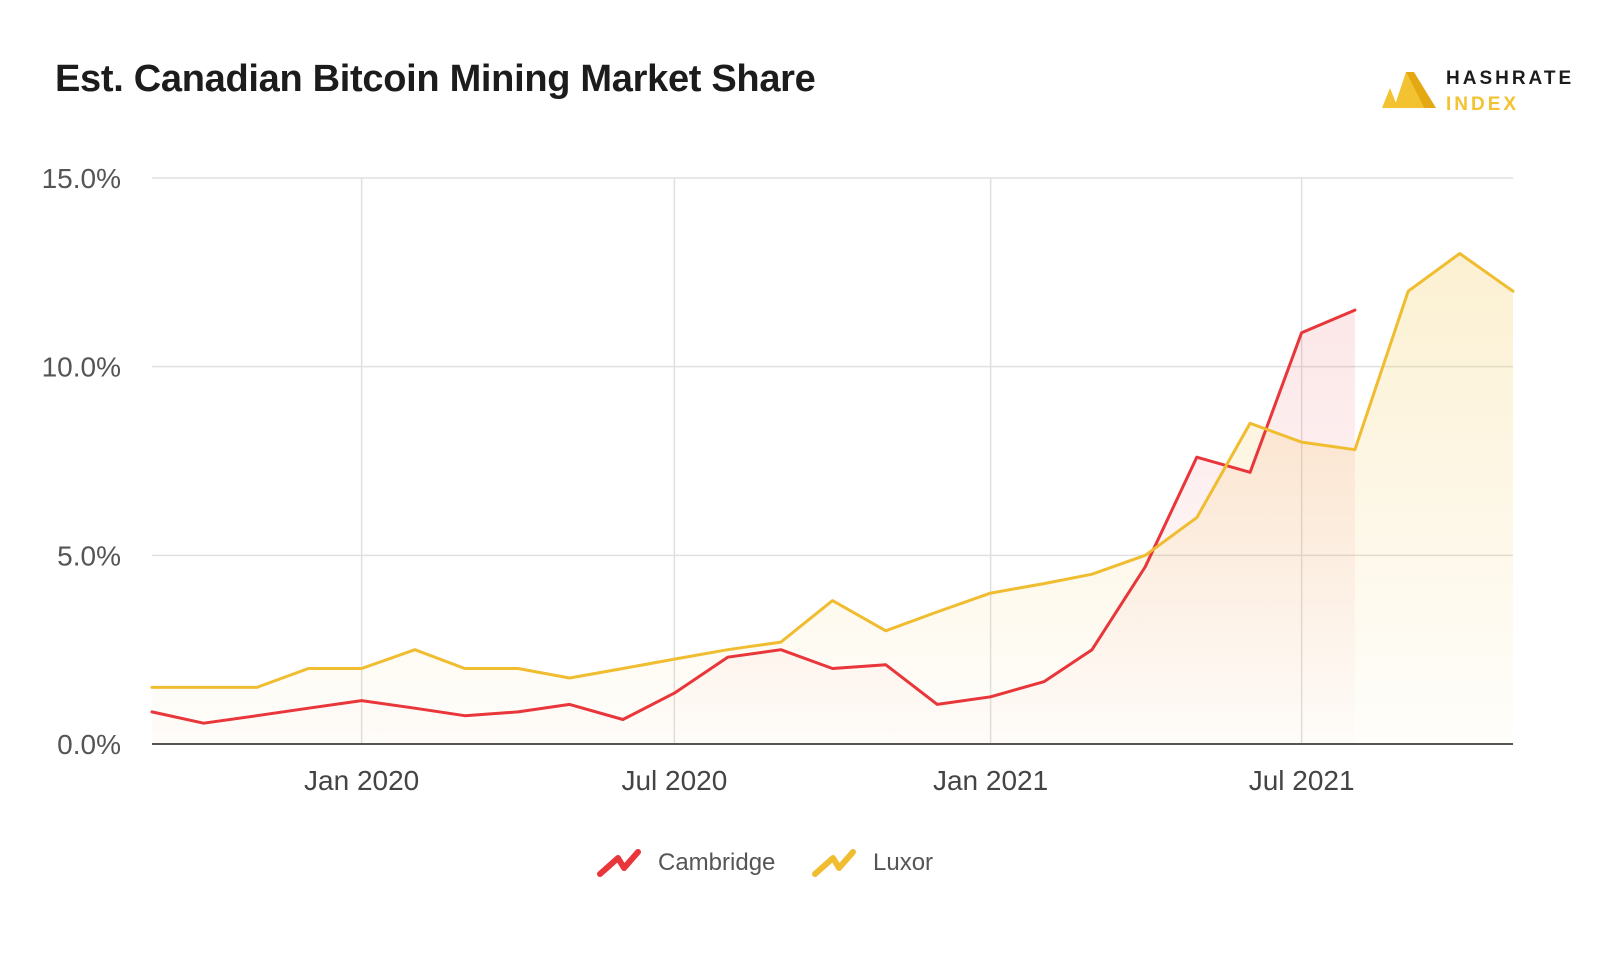  I want to click on y-tick-label: 5.0%, so click(89, 555).